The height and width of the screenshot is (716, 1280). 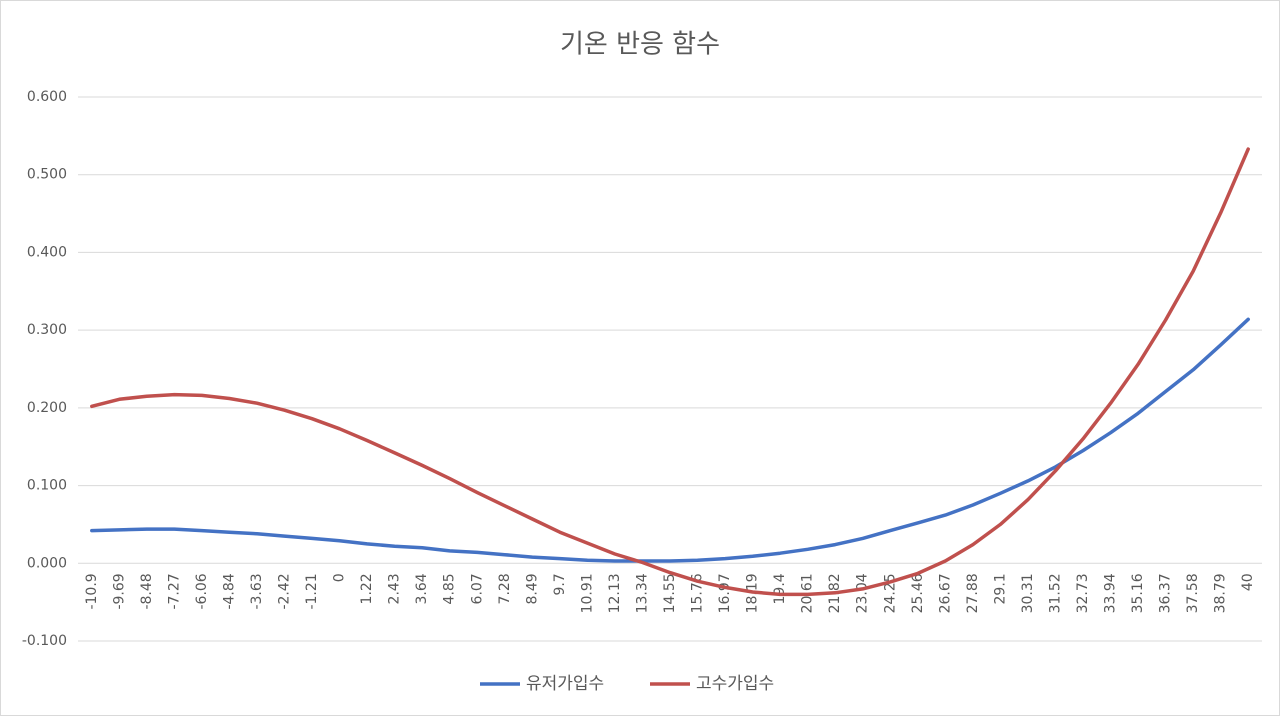 I want to click on legend-item: 고수가입수, so click(x=712, y=684).